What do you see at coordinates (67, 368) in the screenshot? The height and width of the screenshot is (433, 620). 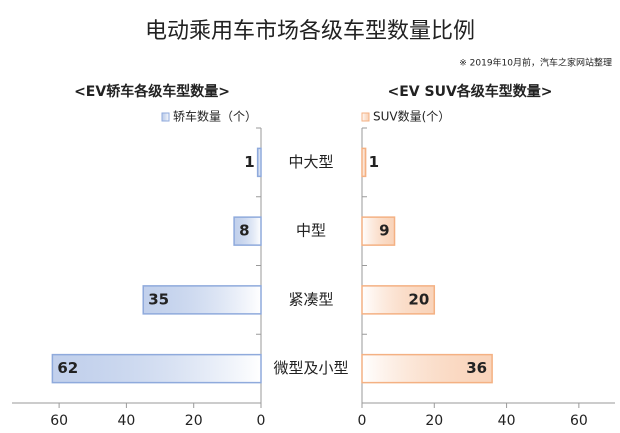 I see `value-label: 62` at bounding box center [67, 368].